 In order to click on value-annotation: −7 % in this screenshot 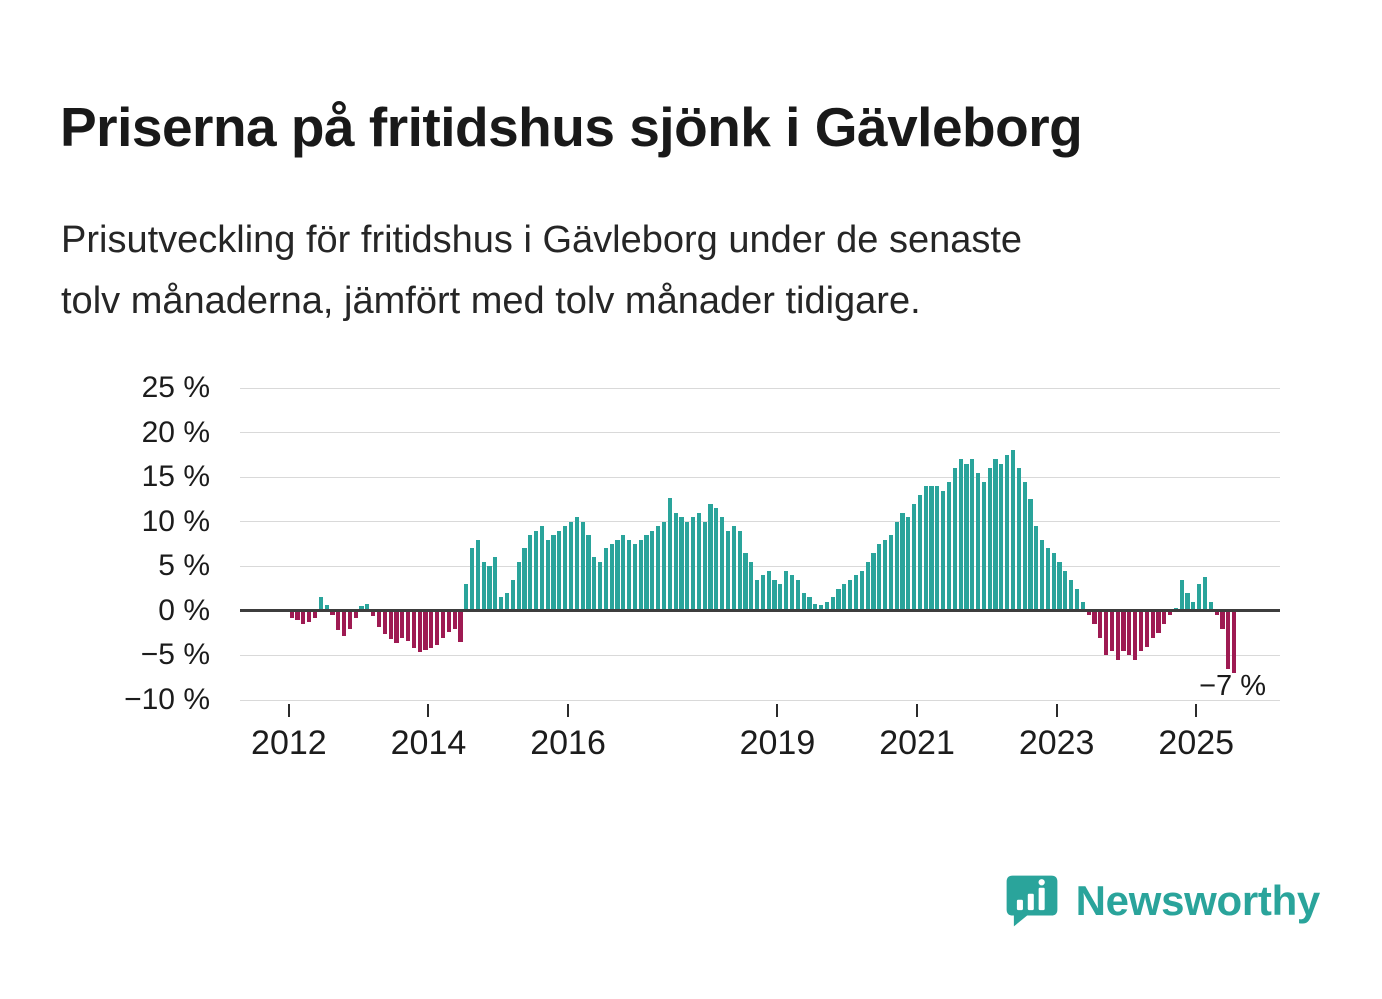, I will do `click(1233, 686)`.